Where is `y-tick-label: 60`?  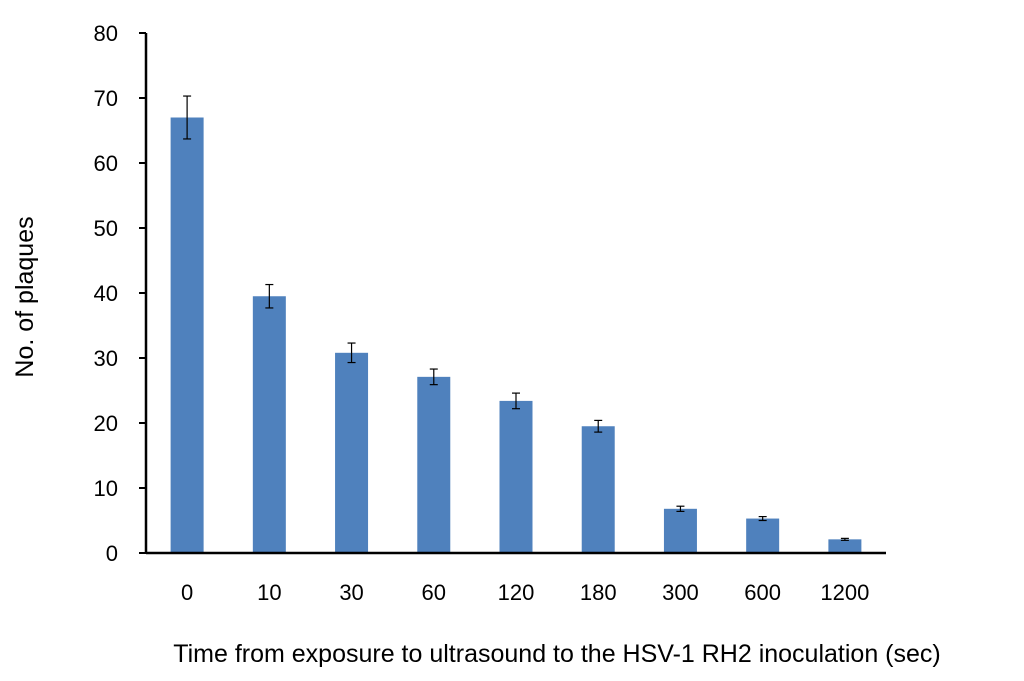
y-tick-label: 60 is located at coordinates (106, 163).